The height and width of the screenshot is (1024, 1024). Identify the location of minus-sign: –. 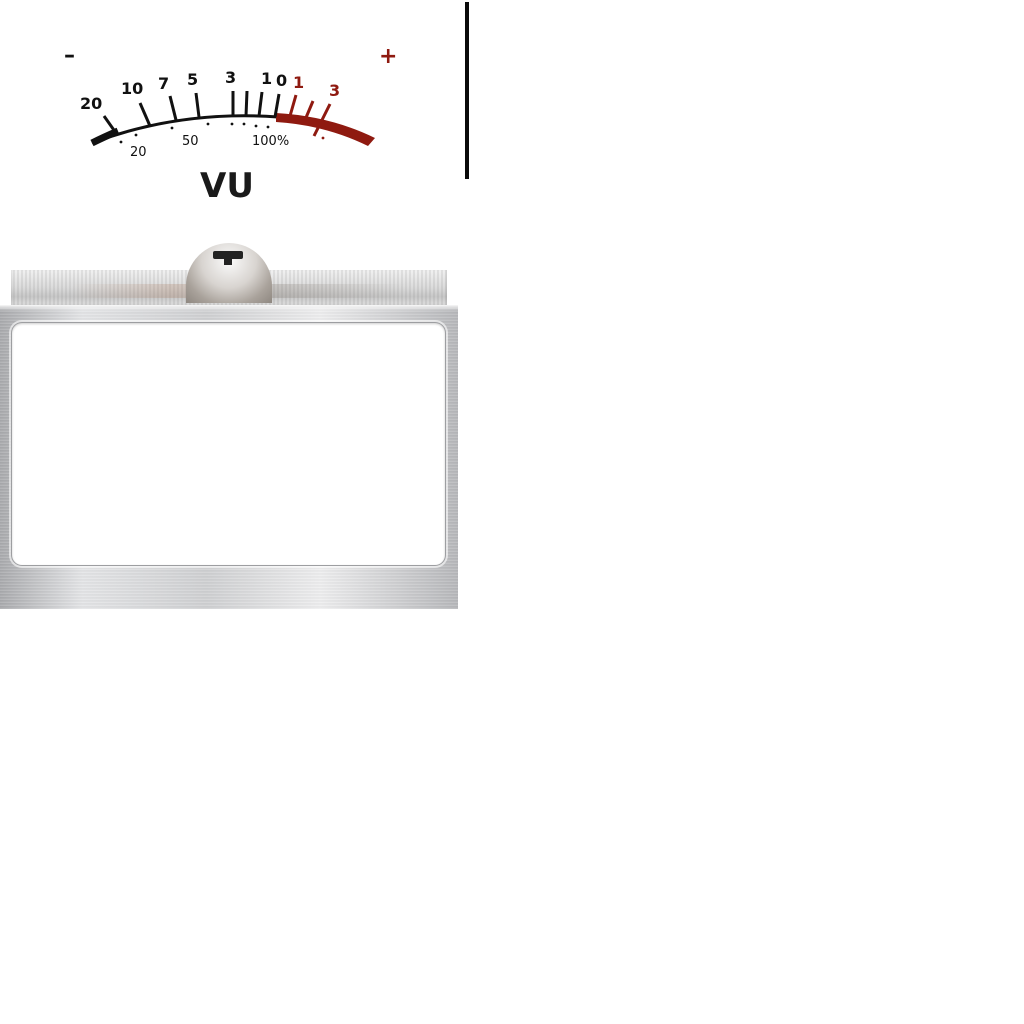
(69, 55).